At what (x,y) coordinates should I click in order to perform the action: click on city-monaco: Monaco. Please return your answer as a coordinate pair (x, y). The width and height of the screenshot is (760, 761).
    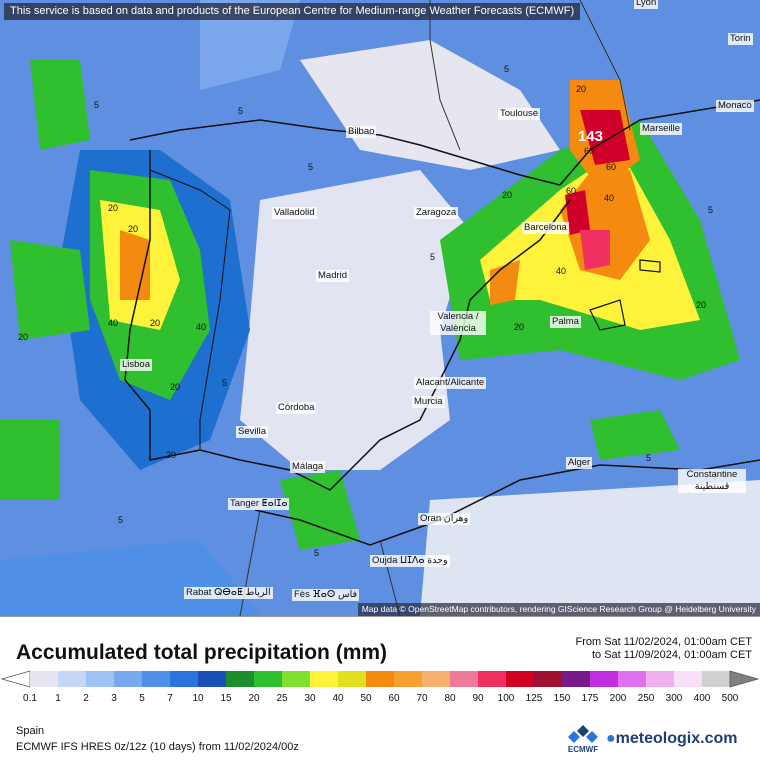
    Looking at the image, I should click on (735, 106).